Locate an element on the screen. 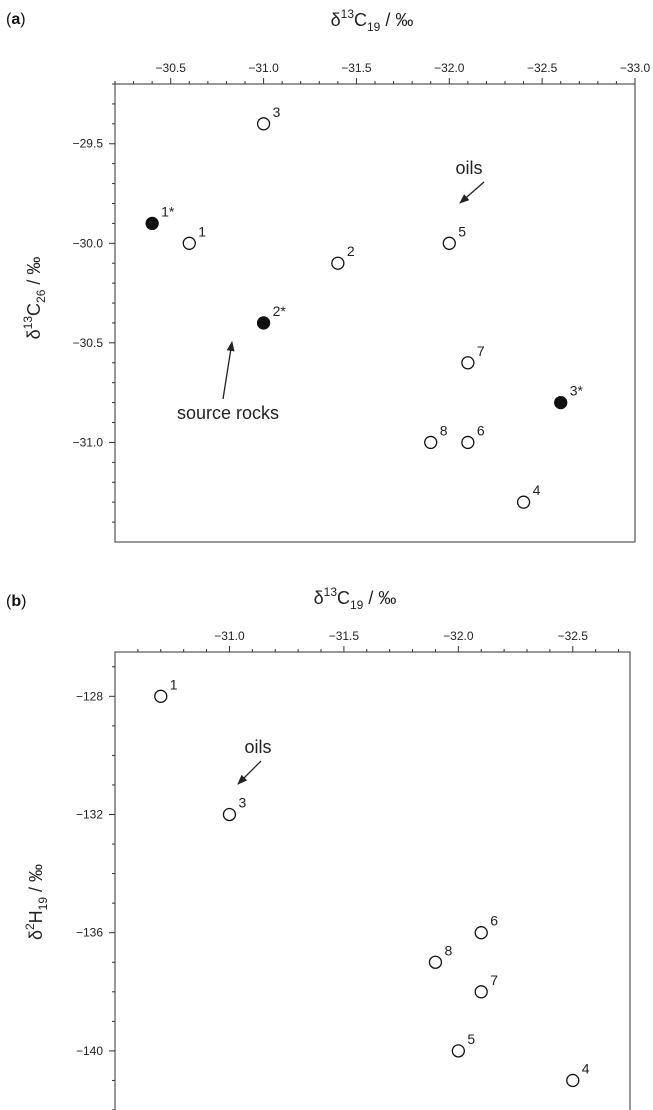 Image resolution: width=653 pixels, height=1110 pixels. panel-b-y-tick-label: −128 is located at coordinates (89, 696).